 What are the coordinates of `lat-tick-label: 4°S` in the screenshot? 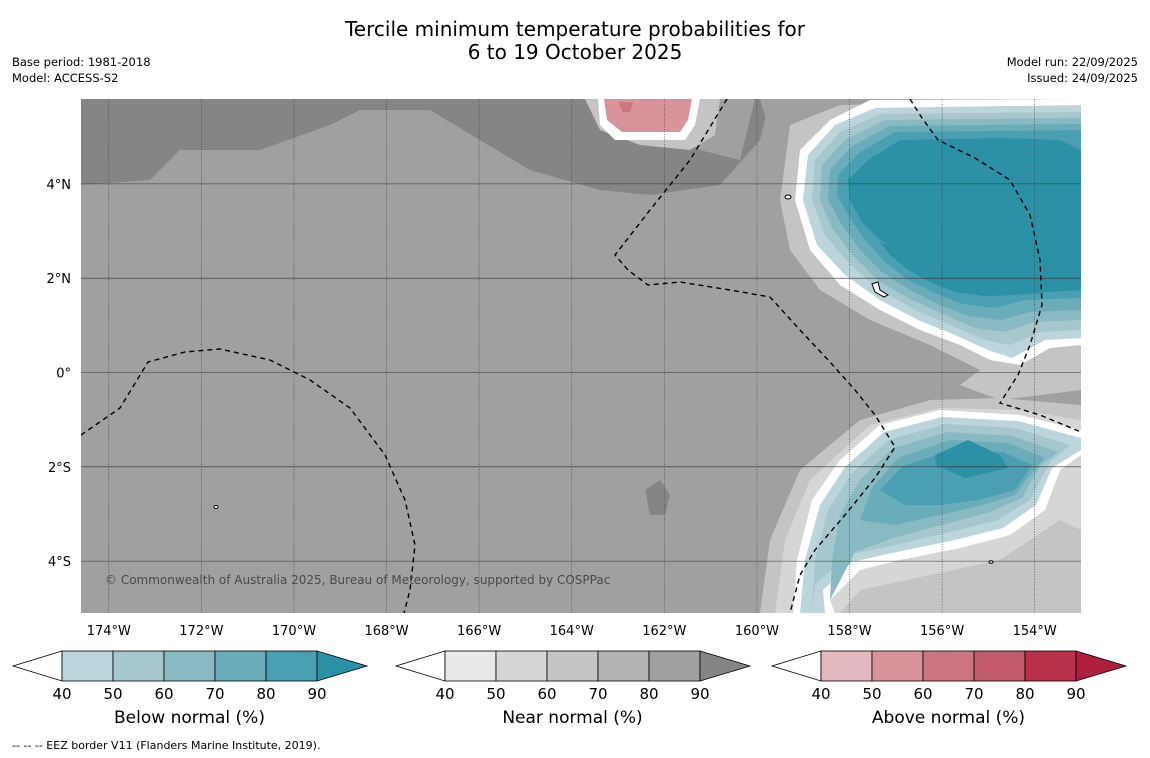 It's located at (59, 562).